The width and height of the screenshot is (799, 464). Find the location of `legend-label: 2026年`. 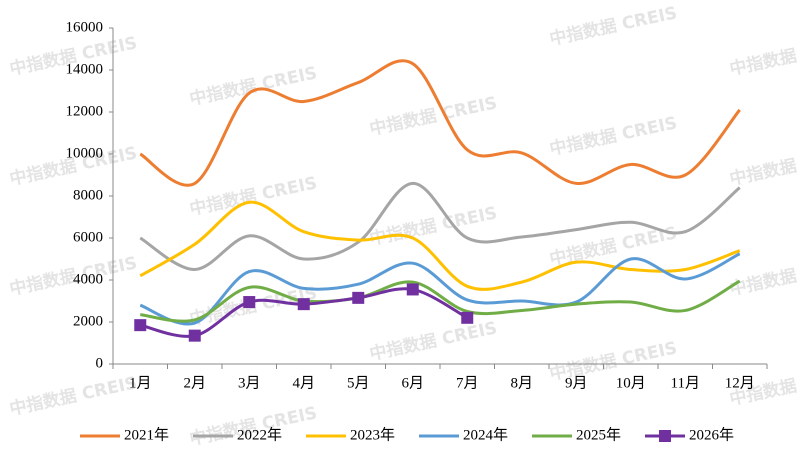

legend-label: 2026年 is located at coordinates (711, 434).